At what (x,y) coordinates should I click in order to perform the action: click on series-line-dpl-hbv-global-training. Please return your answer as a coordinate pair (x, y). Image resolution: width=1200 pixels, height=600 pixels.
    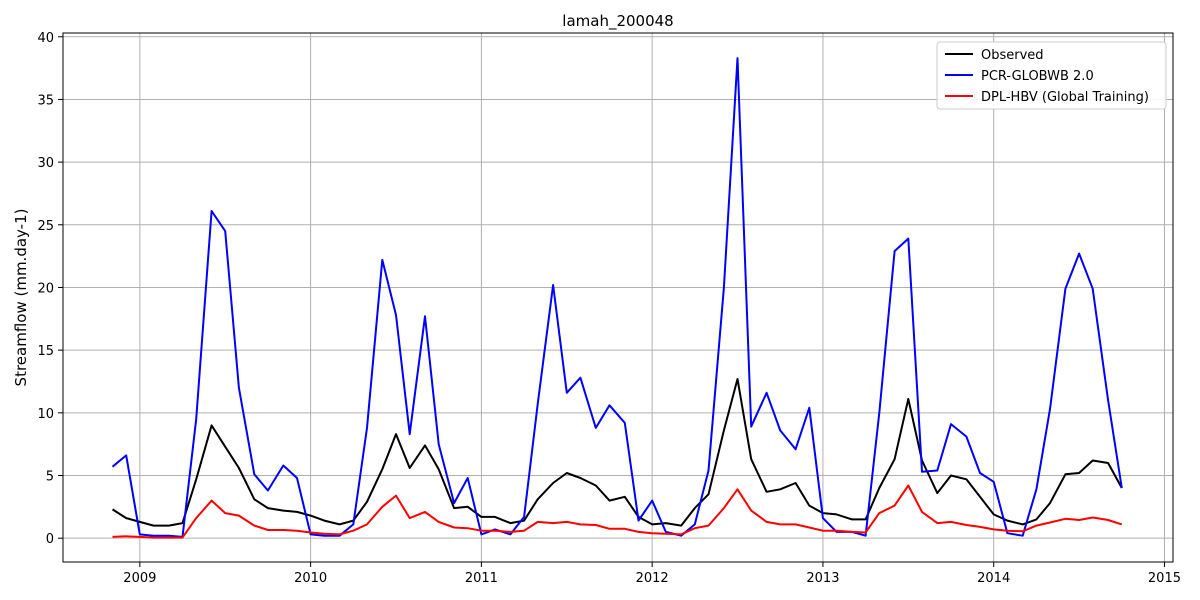
    Looking at the image, I should click on (617, 511).